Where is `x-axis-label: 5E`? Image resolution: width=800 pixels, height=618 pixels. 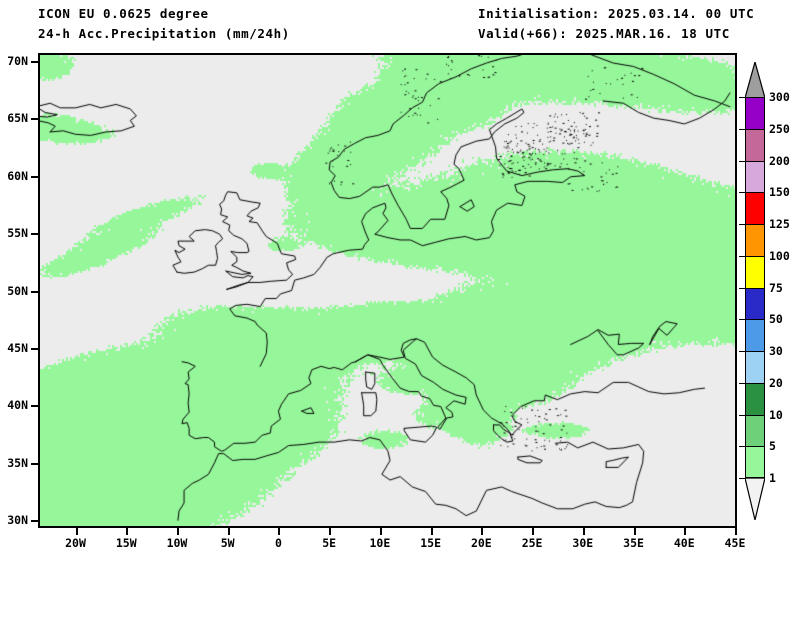
x-axis-label: 5E is located at coordinates (329, 543).